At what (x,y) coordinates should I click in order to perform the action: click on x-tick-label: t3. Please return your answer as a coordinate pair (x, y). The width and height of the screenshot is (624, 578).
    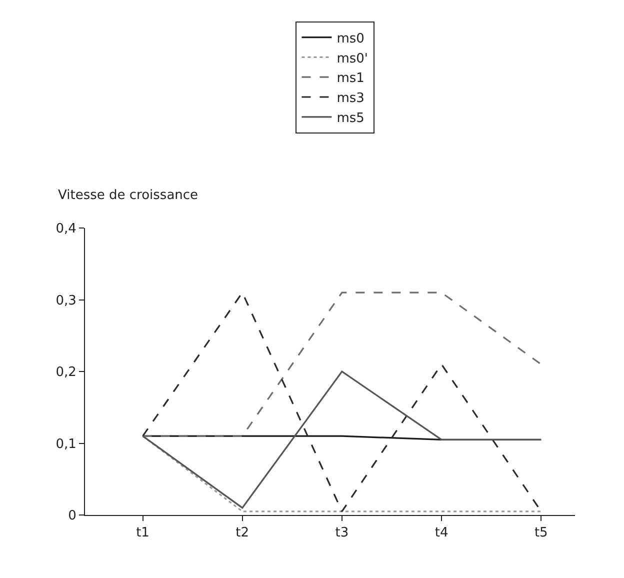
    Looking at the image, I should click on (342, 533).